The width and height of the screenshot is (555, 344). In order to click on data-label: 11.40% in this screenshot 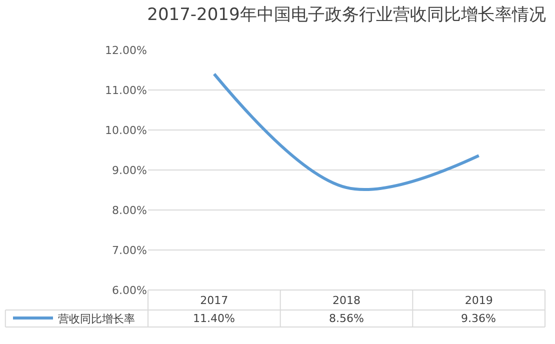, I will do `click(214, 318)`.